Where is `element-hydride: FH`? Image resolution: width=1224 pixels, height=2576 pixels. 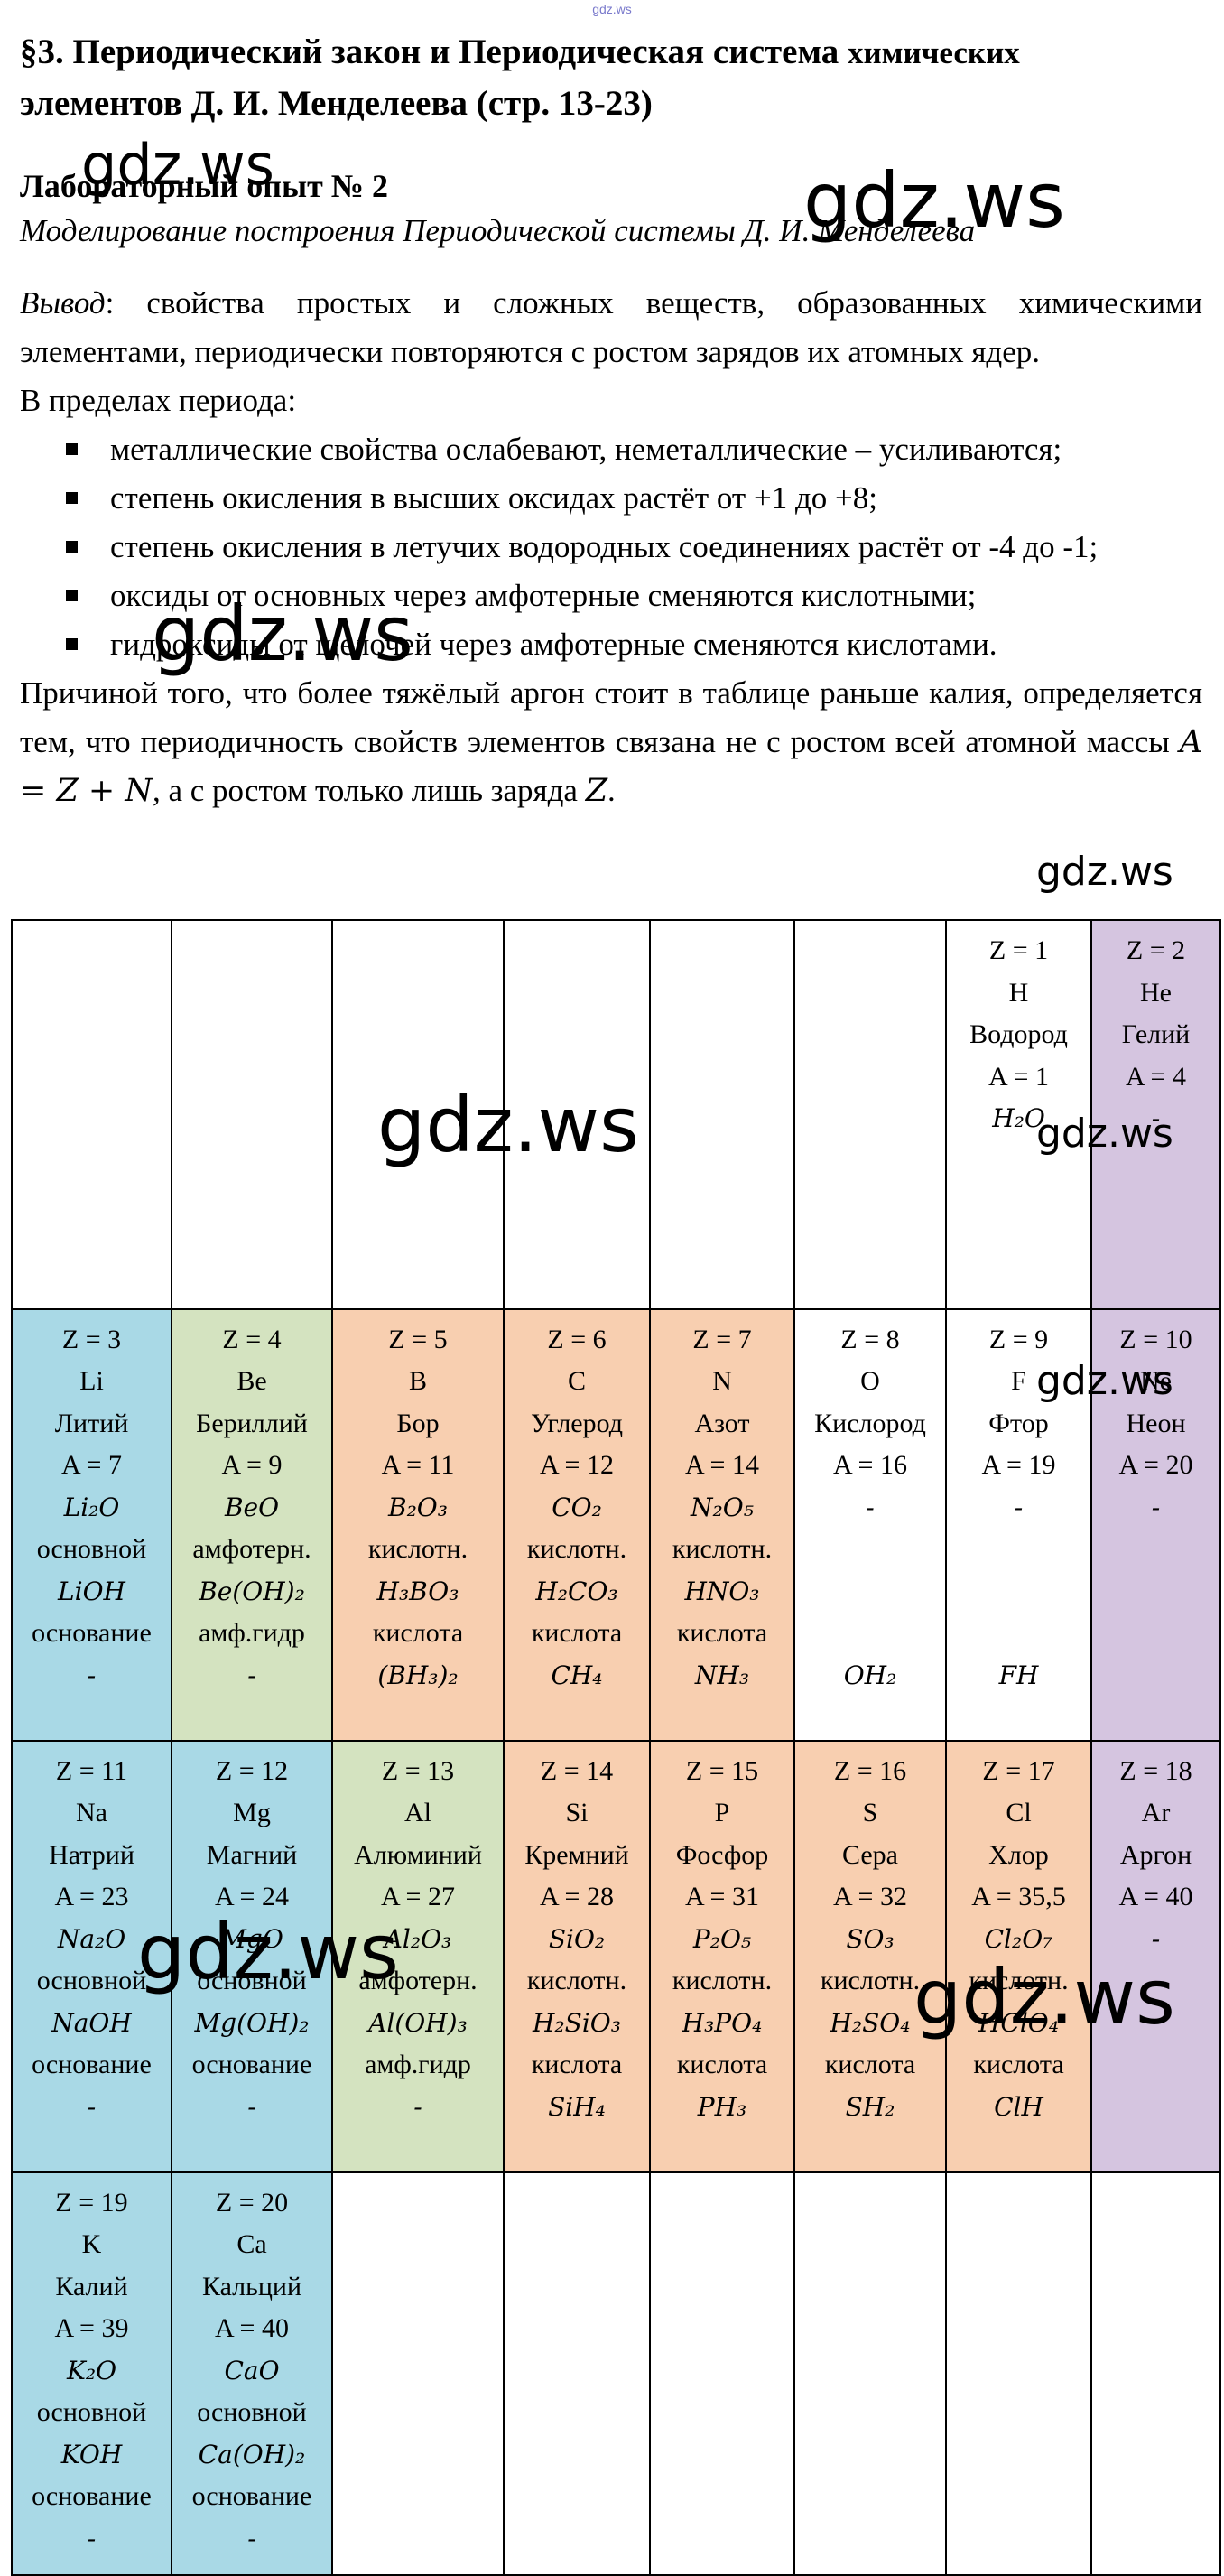 element-hydride: FH is located at coordinates (1019, 1675).